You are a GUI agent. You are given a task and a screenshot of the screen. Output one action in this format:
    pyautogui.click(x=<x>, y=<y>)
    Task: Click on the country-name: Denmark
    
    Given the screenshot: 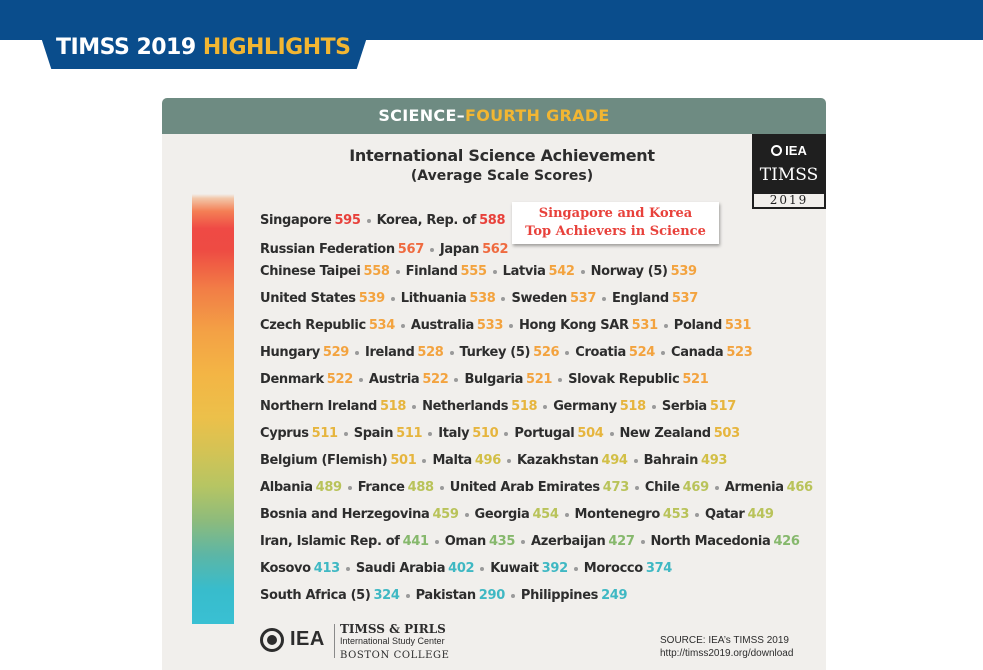 What is the action you would take?
    pyautogui.click(x=292, y=379)
    